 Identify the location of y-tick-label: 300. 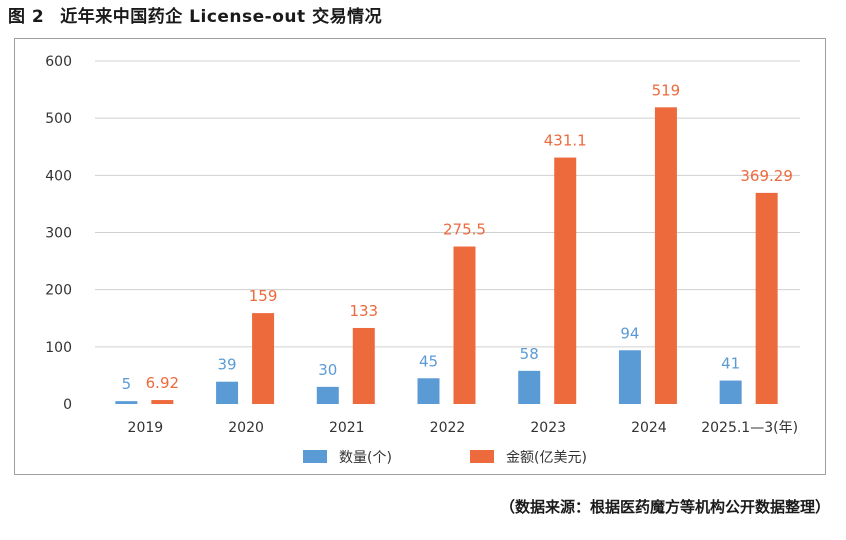
(58, 234).